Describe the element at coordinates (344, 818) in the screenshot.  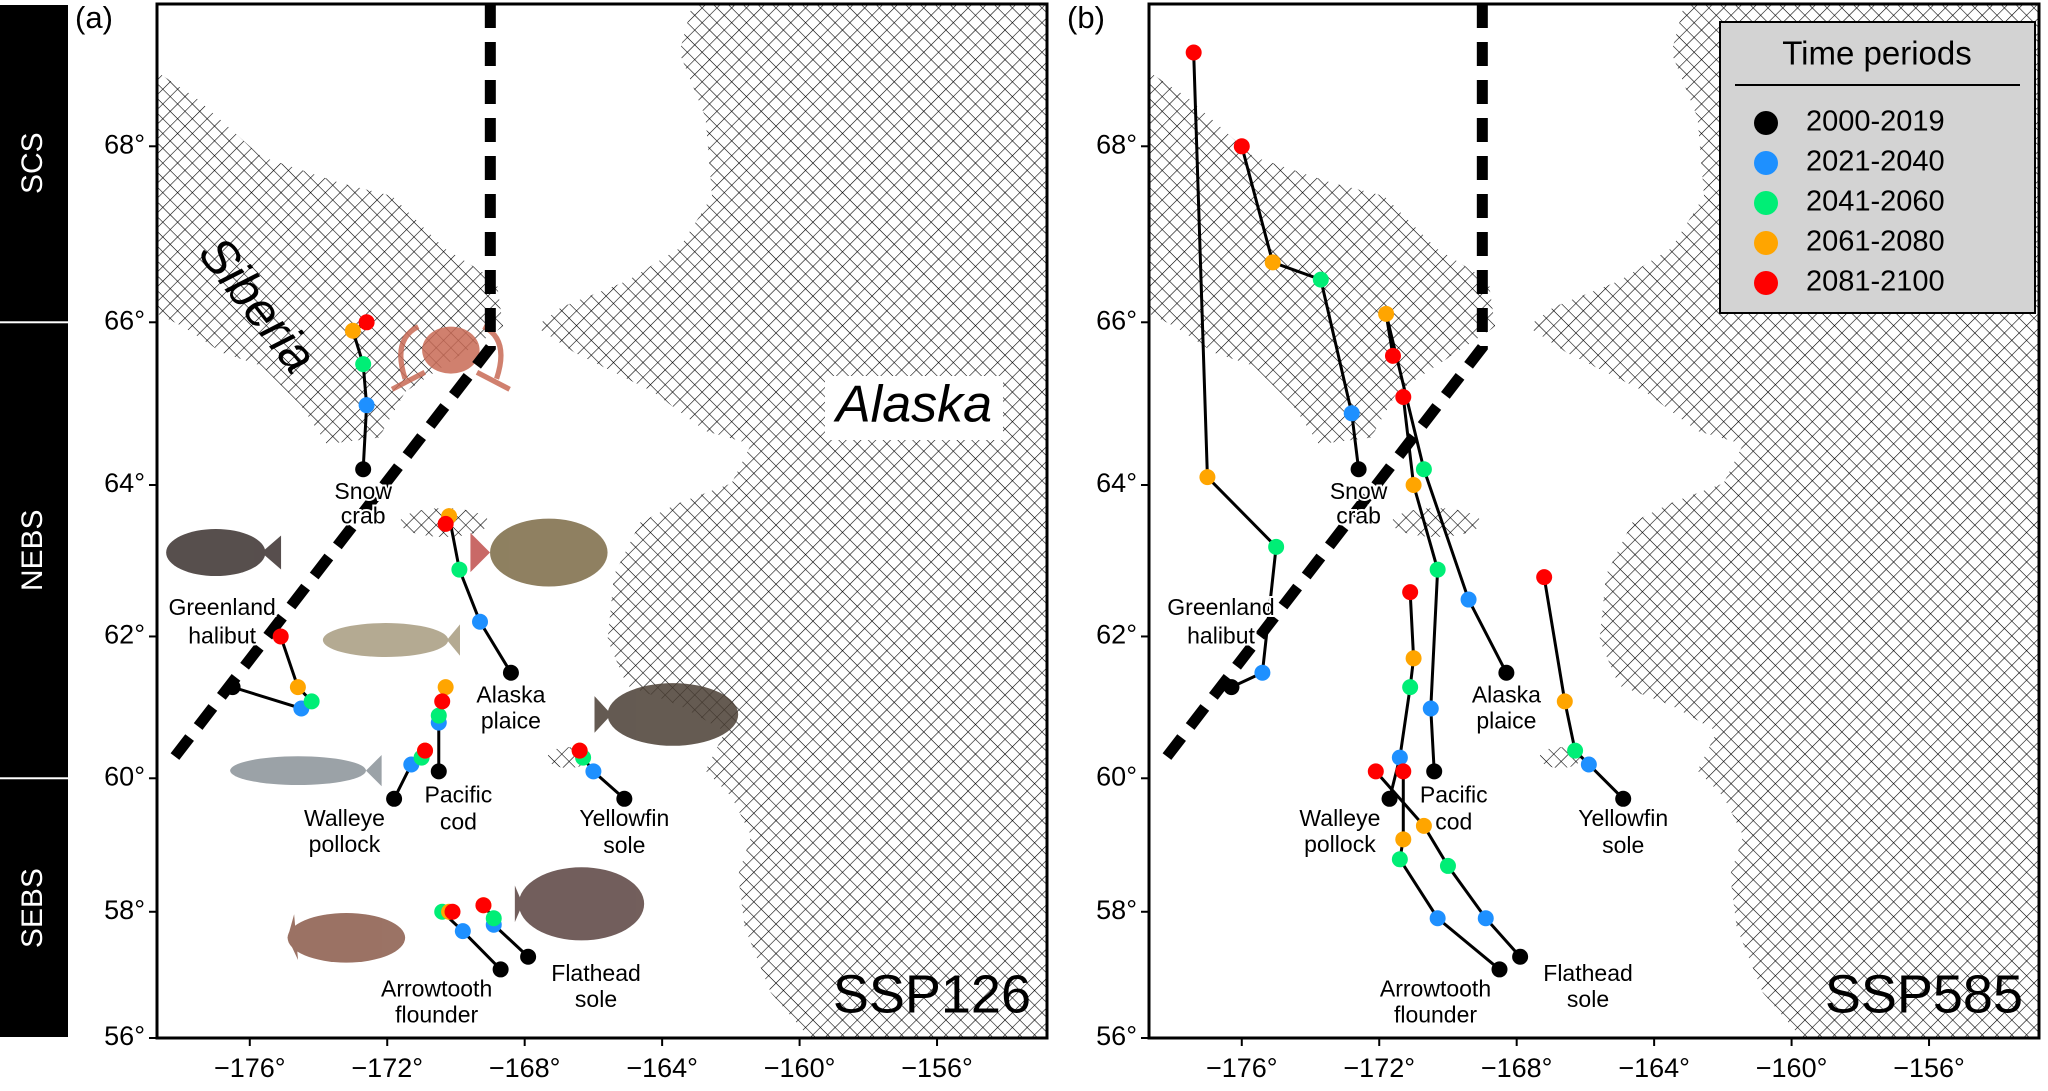
I see `species-label: Walleye` at that location.